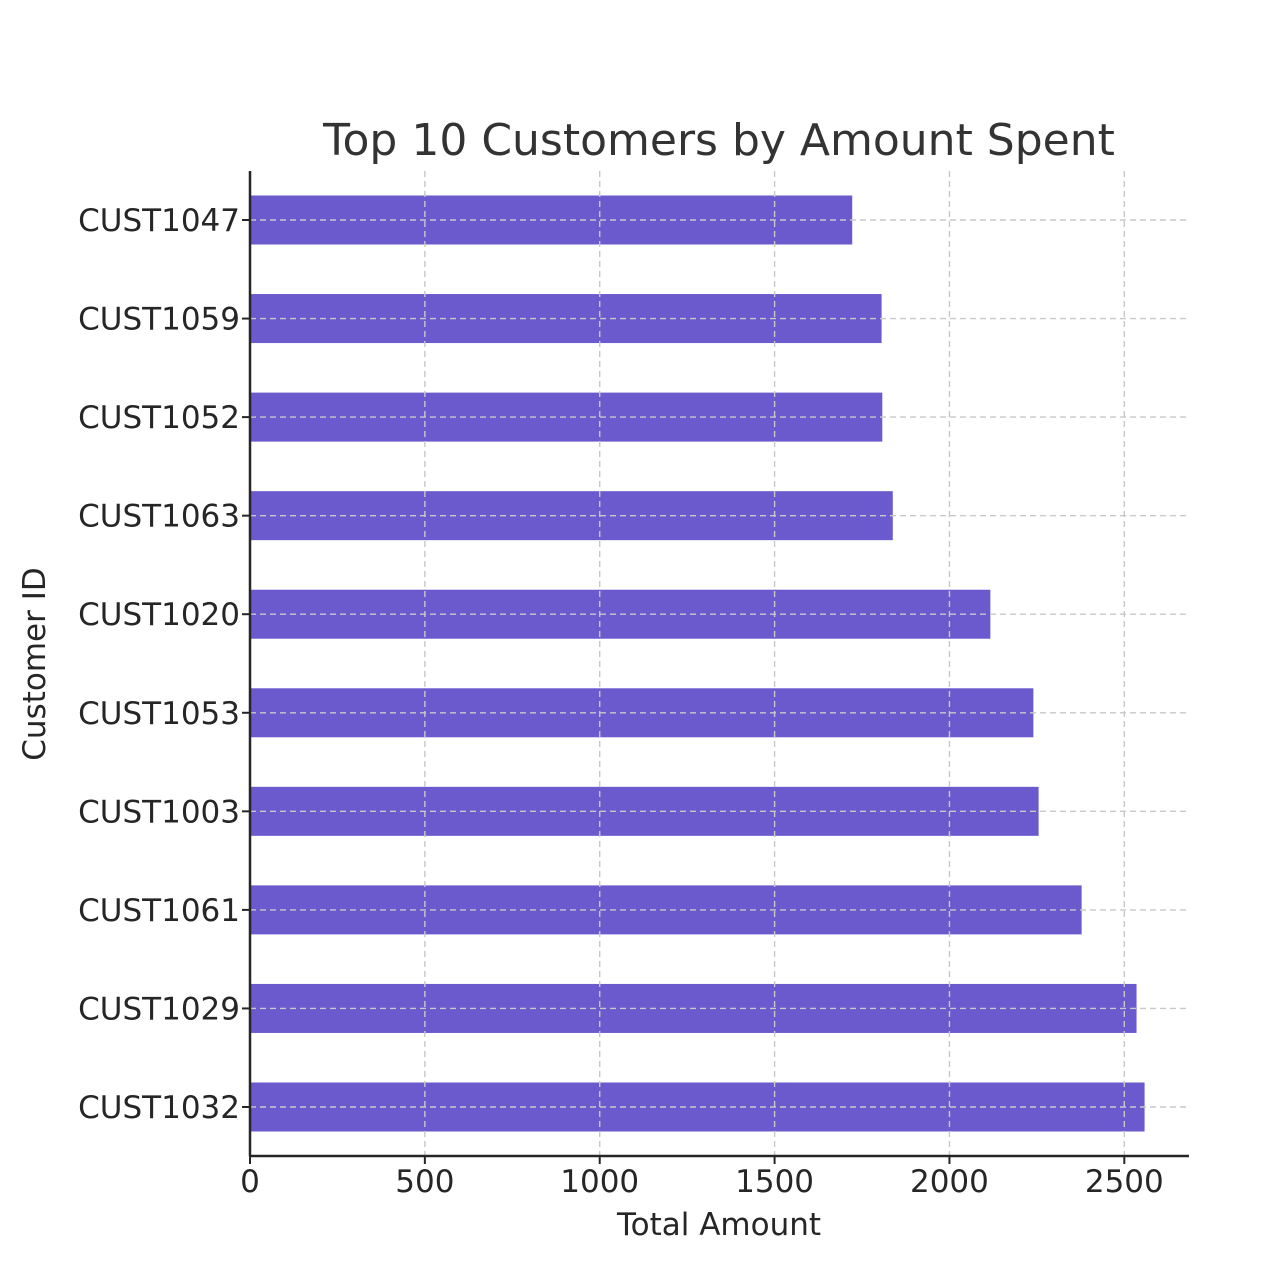 Image resolution: width=1285 pixels, height=1277 pixels. What do you see at coordinates (718, 1225) in the screenshot?
I see `x-axis-label: Total Amount` at bounding box center [718, 1225].